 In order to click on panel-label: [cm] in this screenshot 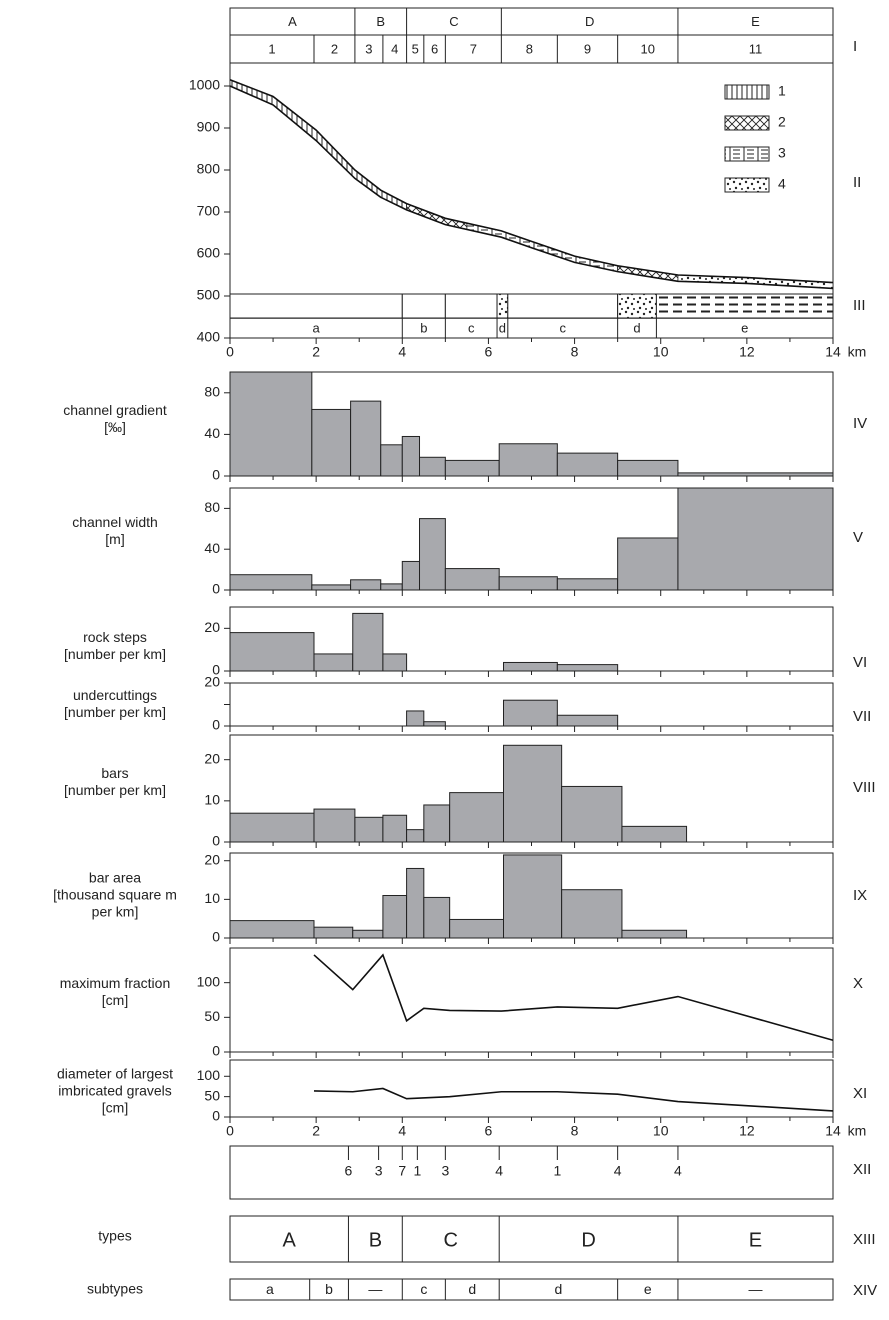, I will do `click(115, 1000)`.